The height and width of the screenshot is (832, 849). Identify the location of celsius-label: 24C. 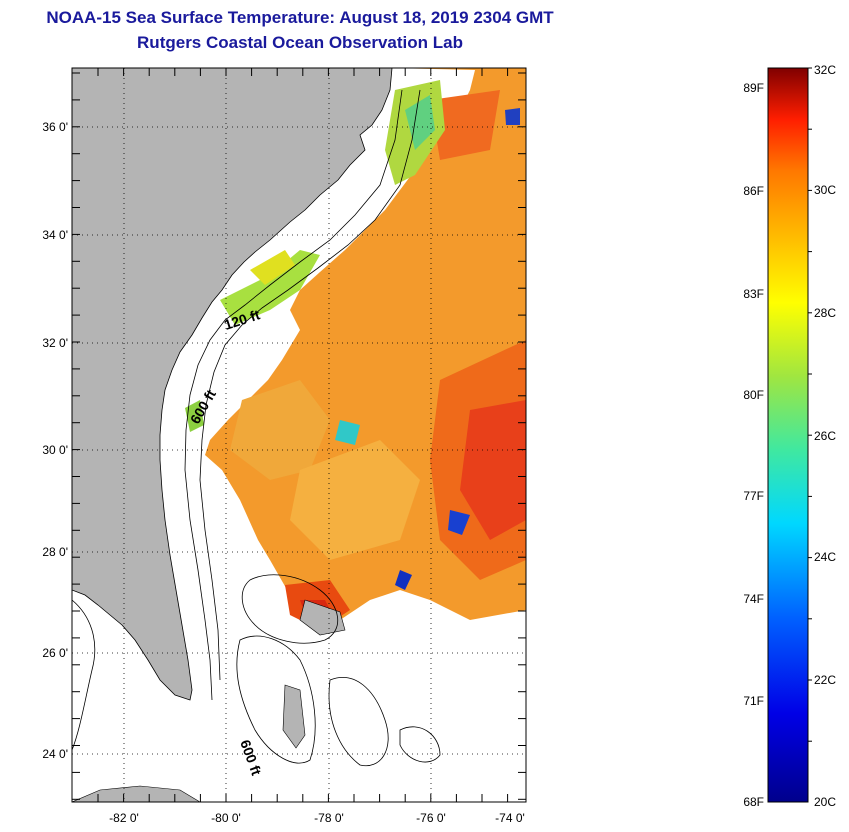
(825, 557).